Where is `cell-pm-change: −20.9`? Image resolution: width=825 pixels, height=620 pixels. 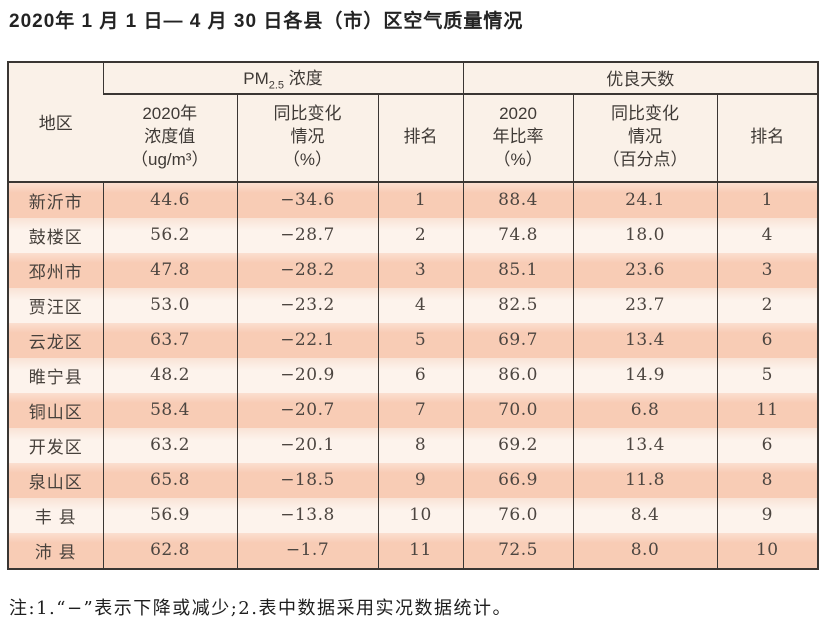
cell-pm-change: −20.9 is located at coordinates (307, 375).